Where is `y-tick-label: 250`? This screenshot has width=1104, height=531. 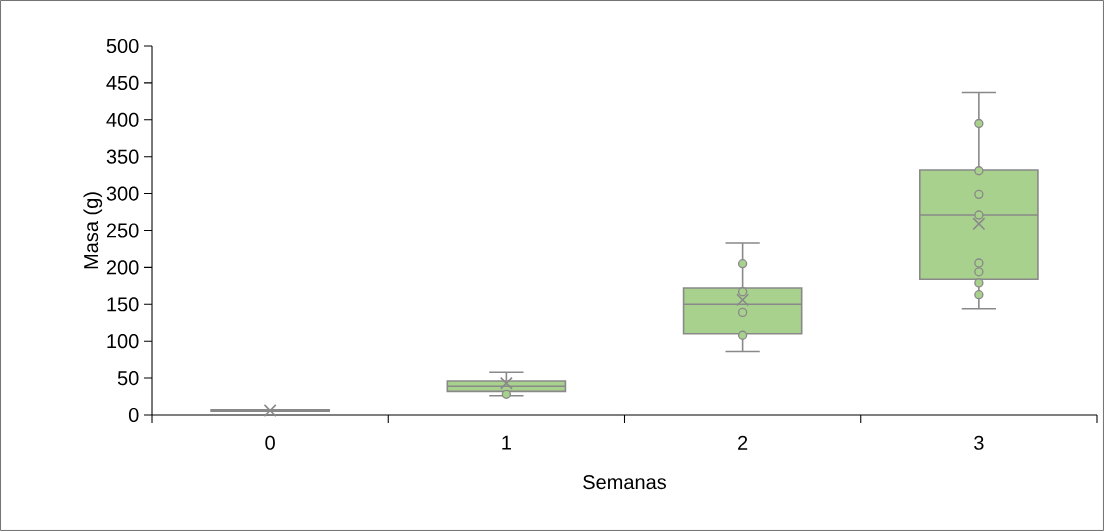 y-tick-label: 250 is located at coordinates (122, 230).